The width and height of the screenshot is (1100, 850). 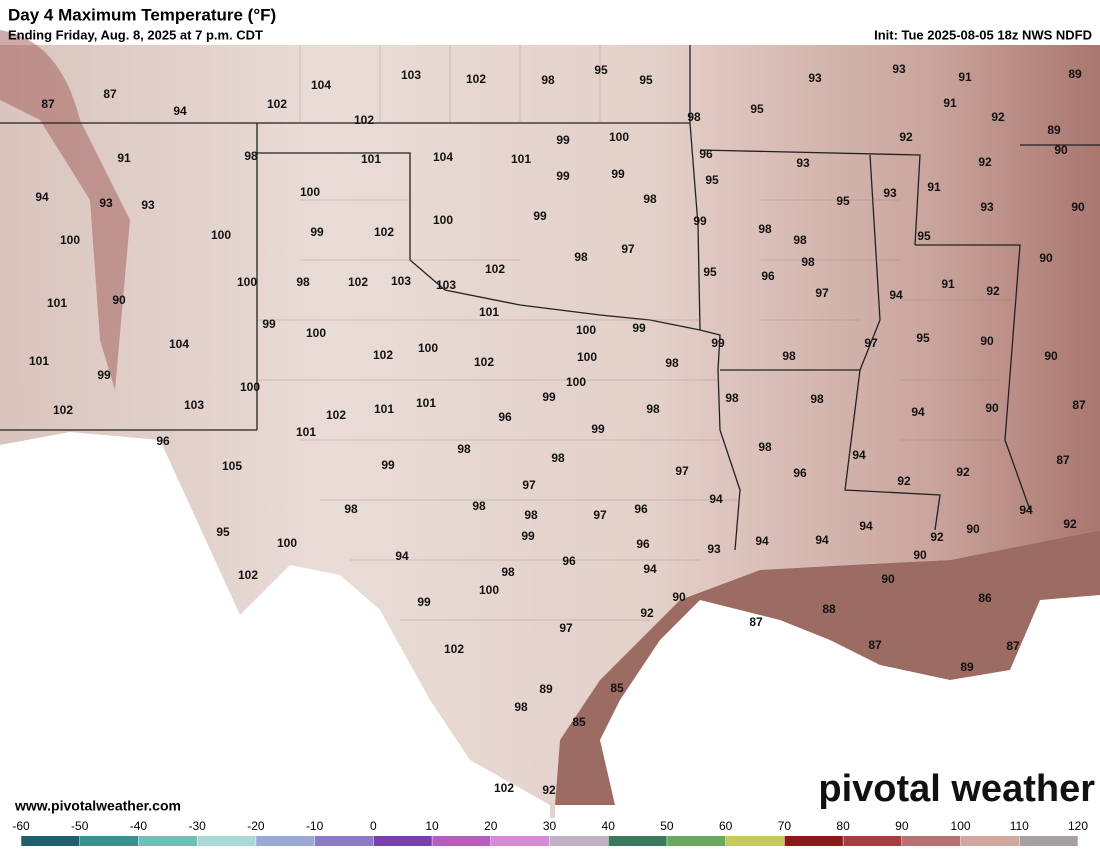 I want to click on colorbar-tick-label: 110, so click(x=1019, y=826).